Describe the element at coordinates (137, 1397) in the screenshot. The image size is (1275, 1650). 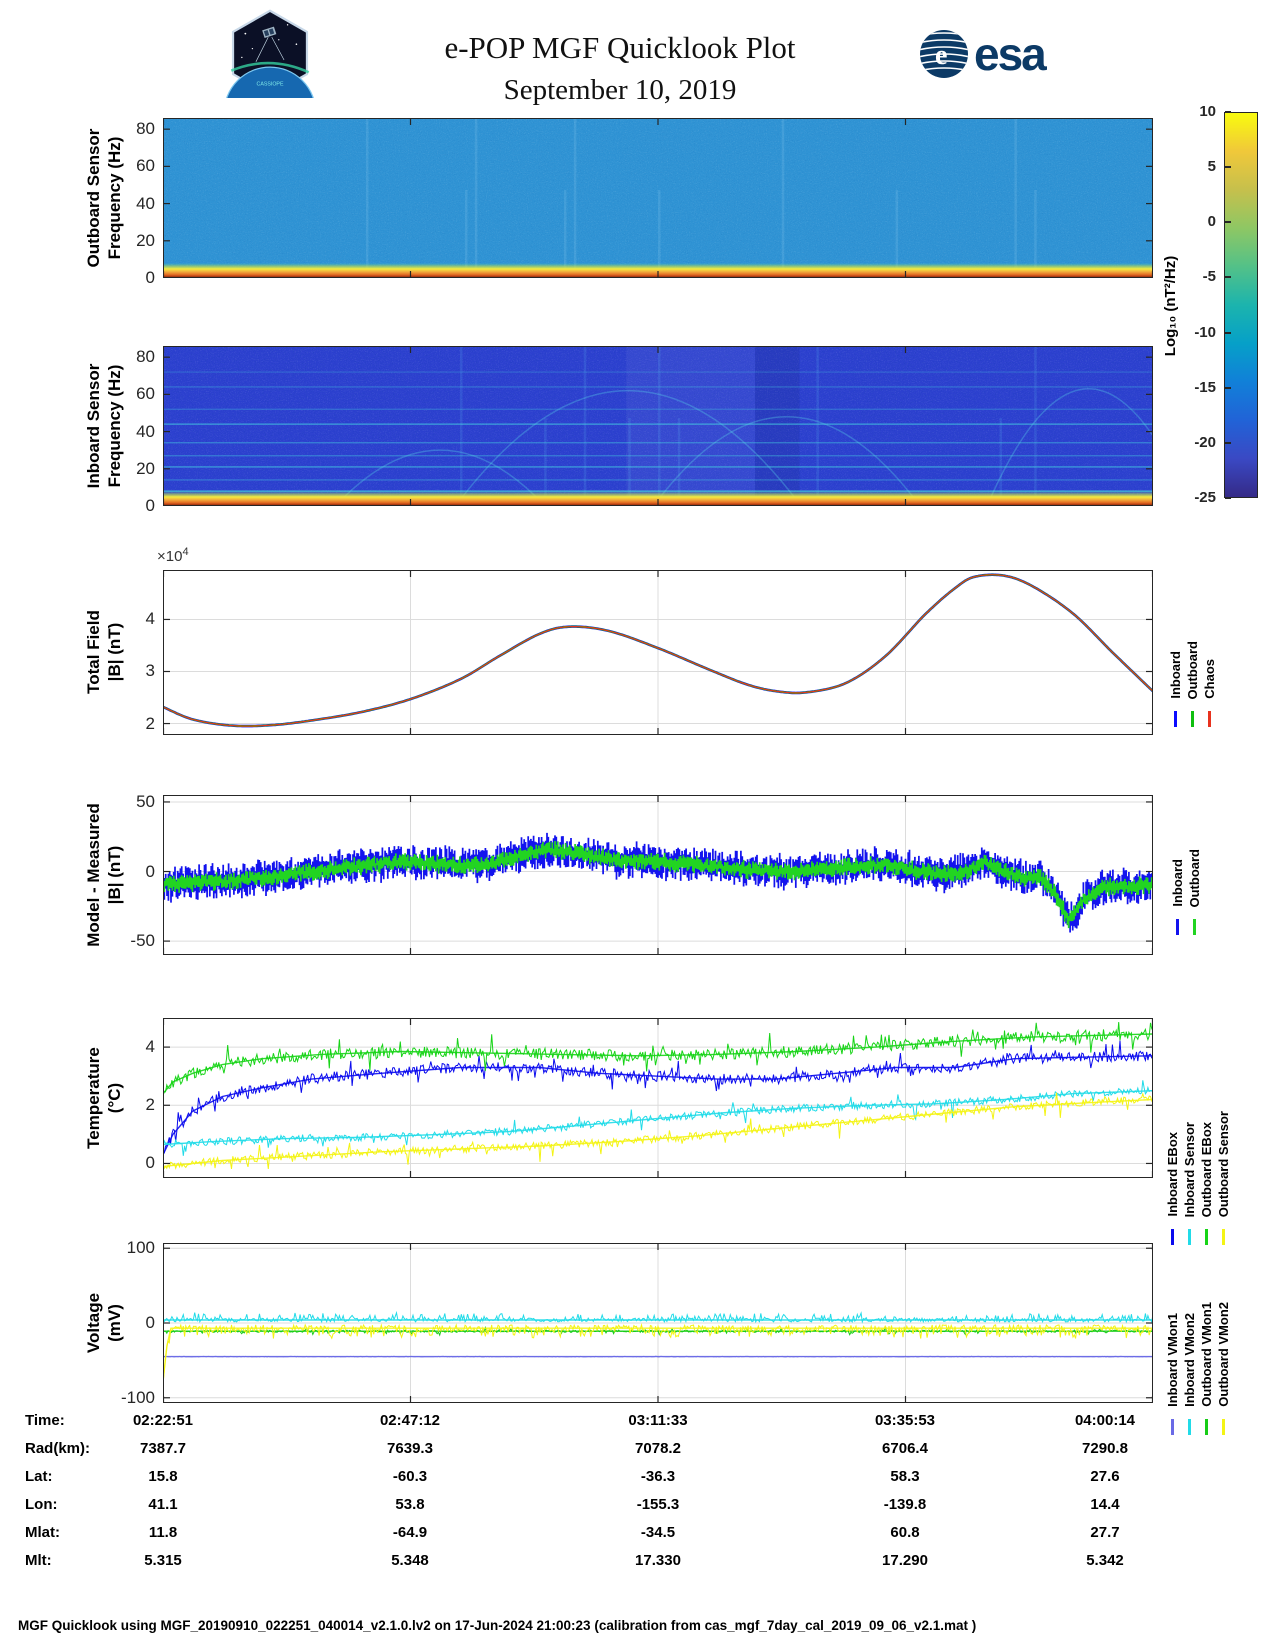
I see `y-tick-label: -100` at that location.